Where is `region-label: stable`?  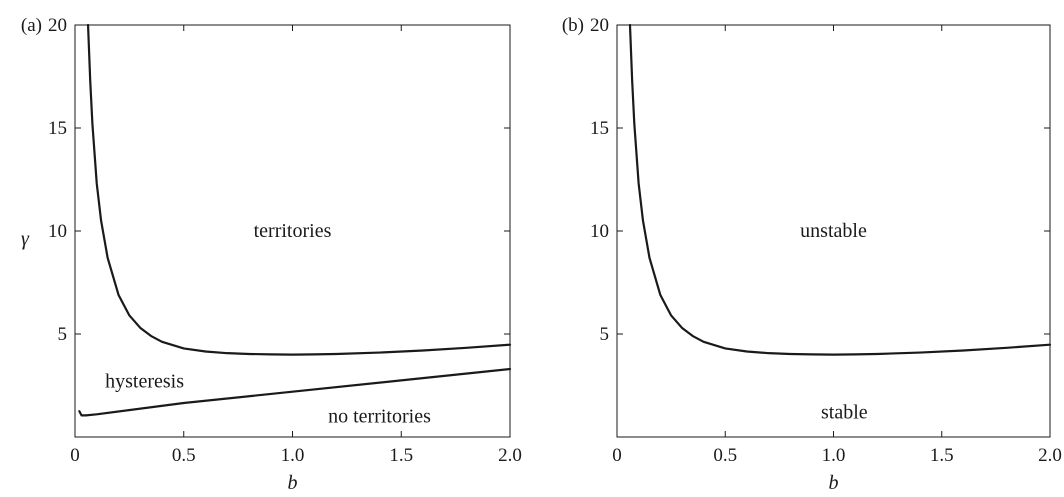 region-label: stable is located at coordinates (844, 412).